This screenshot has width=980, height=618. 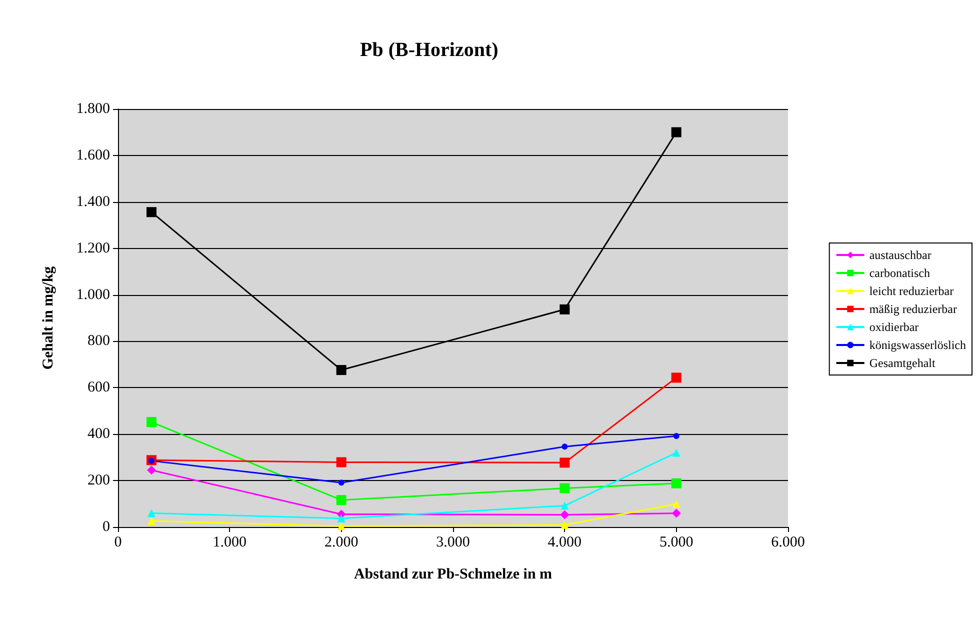 I want to click on x-axis-title: Abstand zur Pb-Schmelze in m, so click(x=453, y=574).